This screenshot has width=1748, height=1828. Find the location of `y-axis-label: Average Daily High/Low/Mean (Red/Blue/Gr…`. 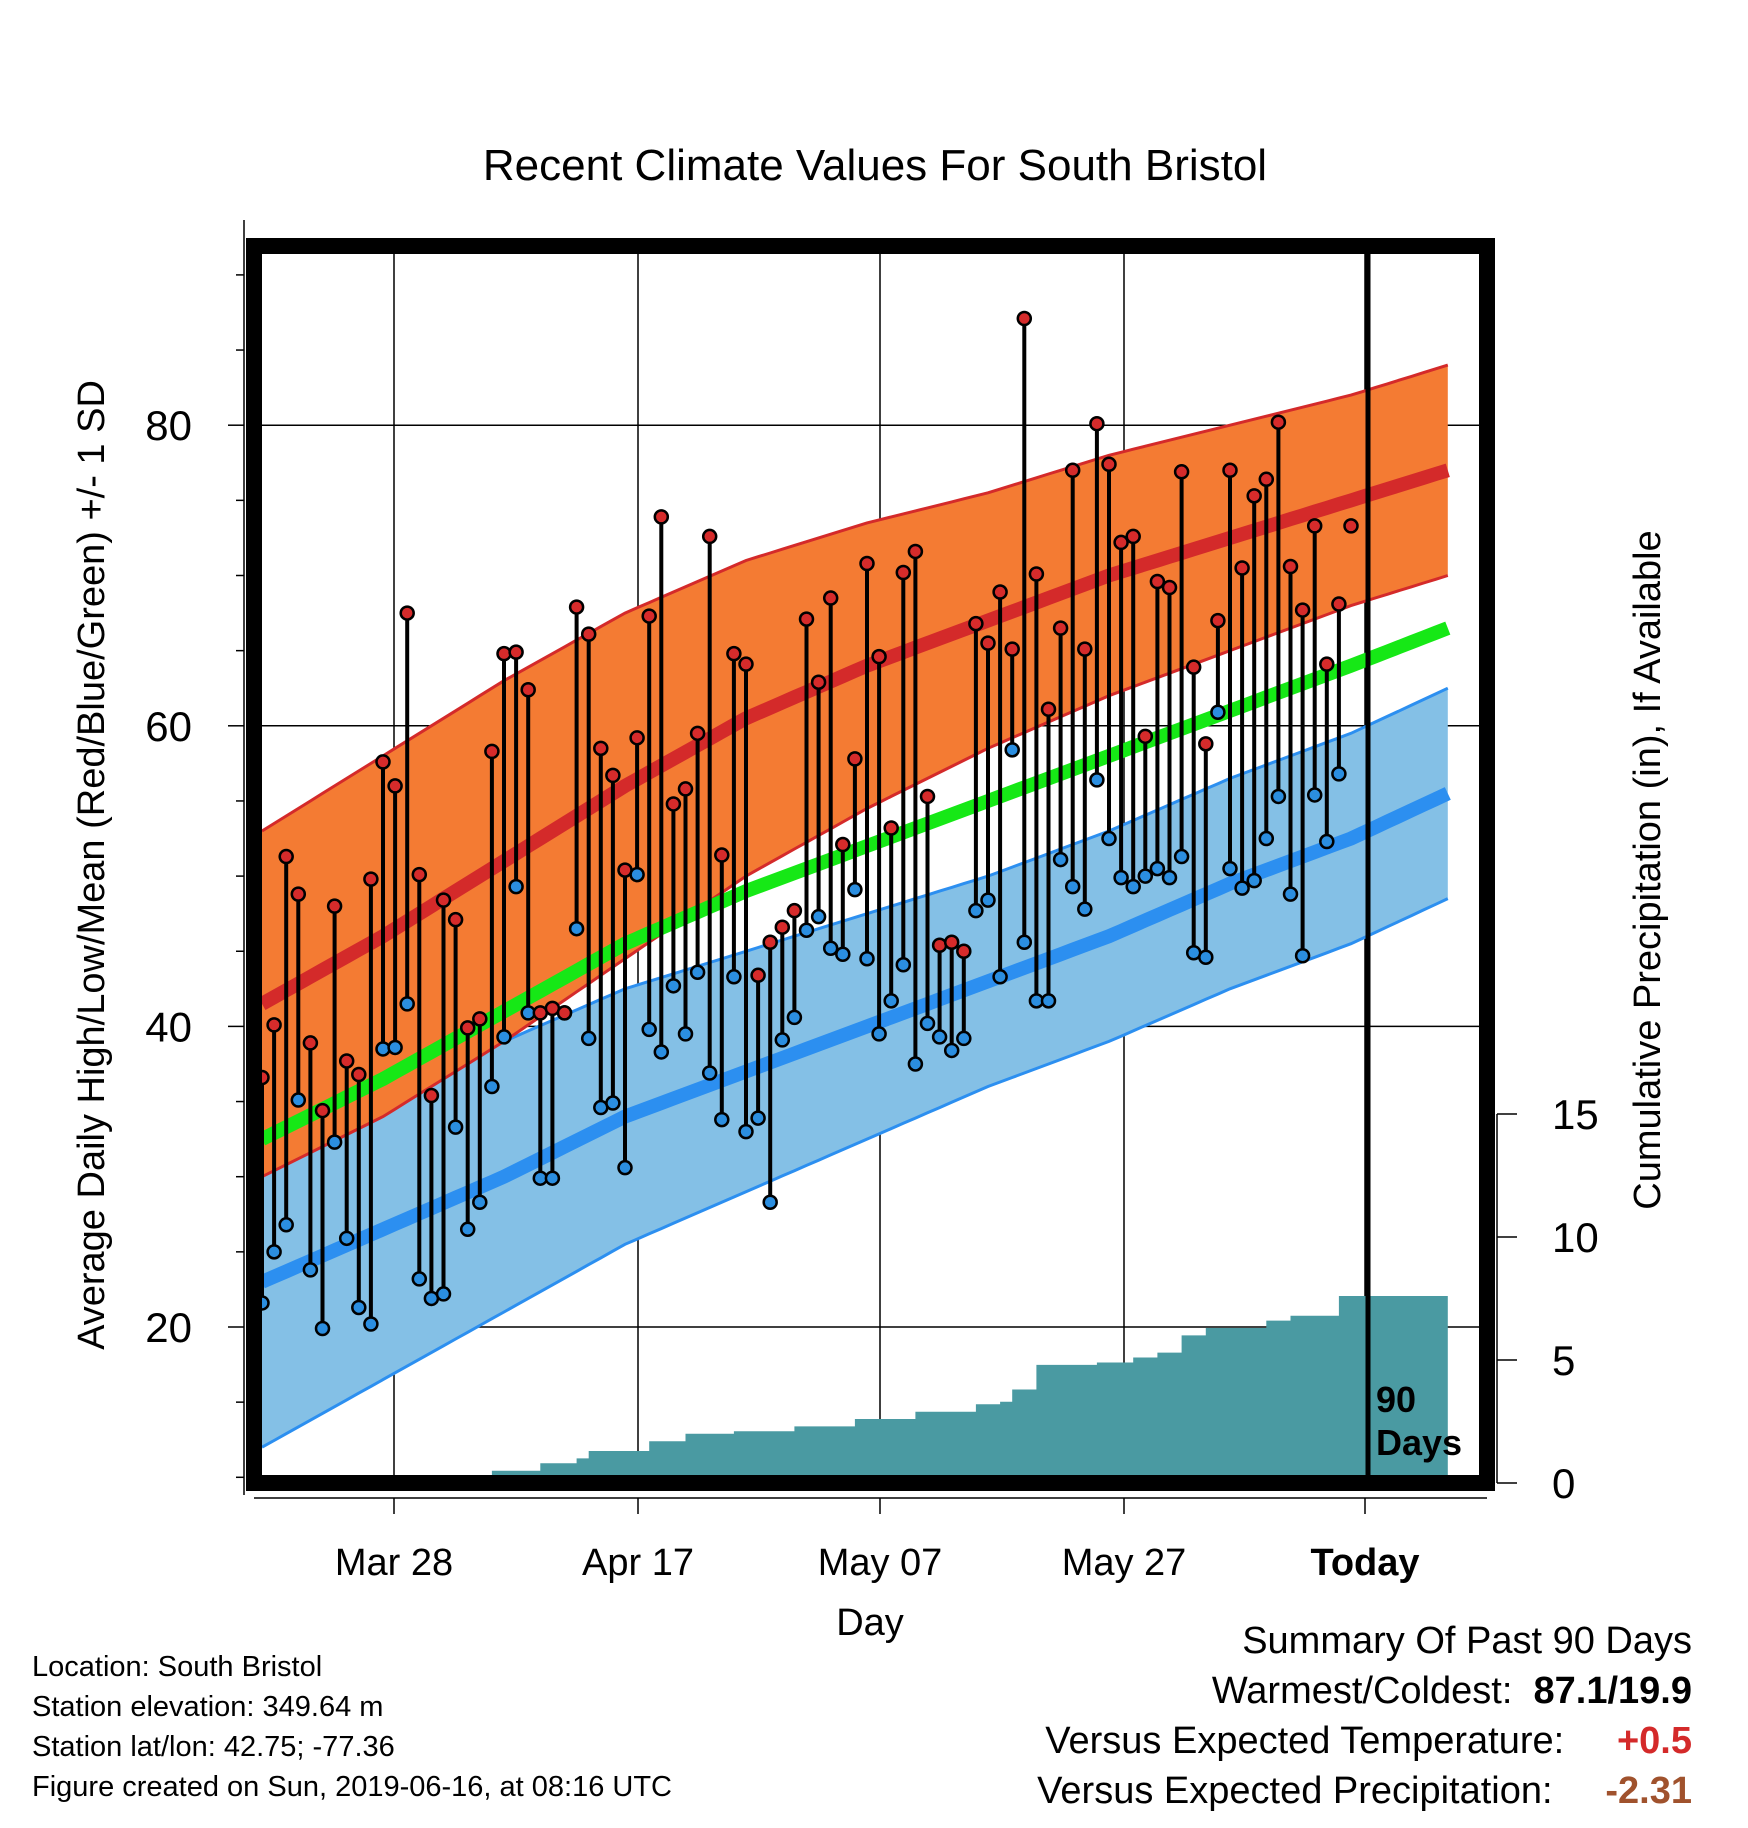

y-axis-label: Average Daily High/Low/Mean (Red/Blue/Gr… is located at coordinates (92, 865).